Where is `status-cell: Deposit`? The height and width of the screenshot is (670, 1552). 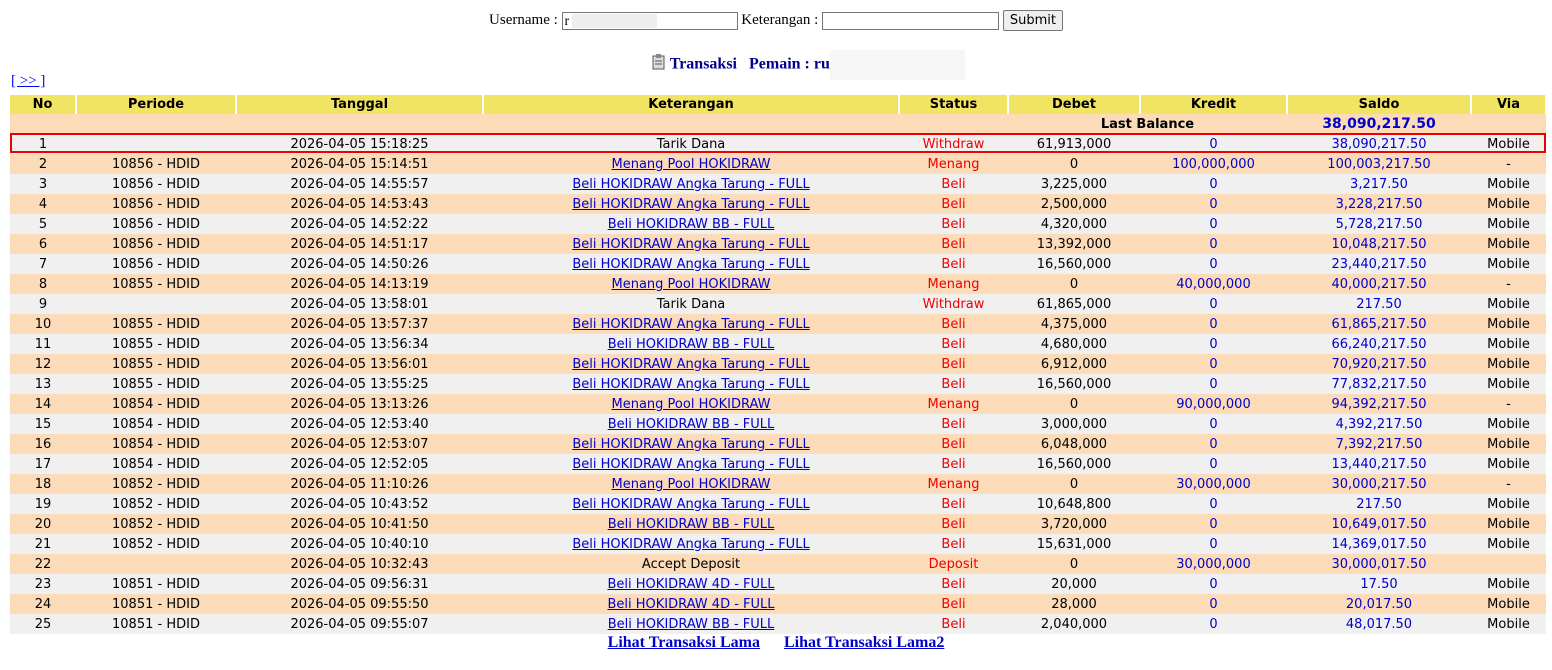
status-cell: Deposit is located at coordinates (953, 564).